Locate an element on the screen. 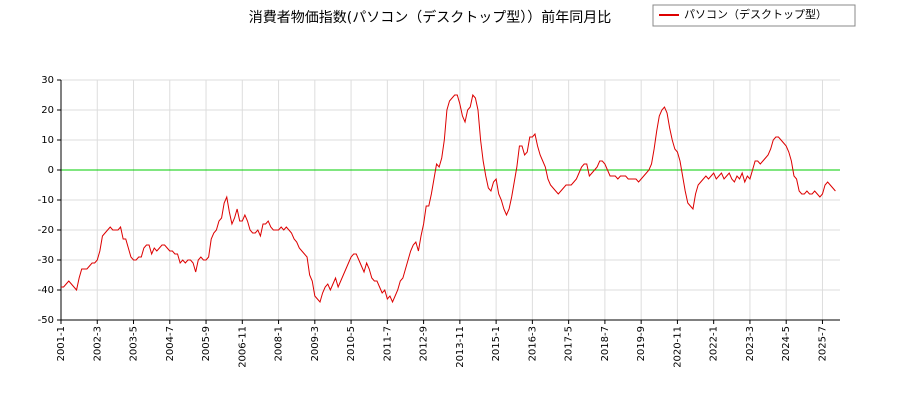 This screenshot has width=900, height=400. x-tick-label: 2015-1 is located at coordinates (496, 343).